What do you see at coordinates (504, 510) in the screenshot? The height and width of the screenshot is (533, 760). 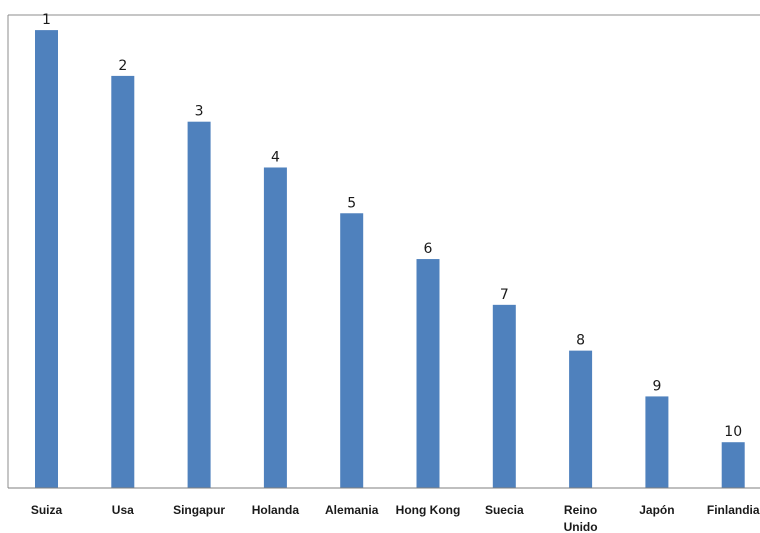 I see `category-label: Suecia` at bounding box center [504, 510].